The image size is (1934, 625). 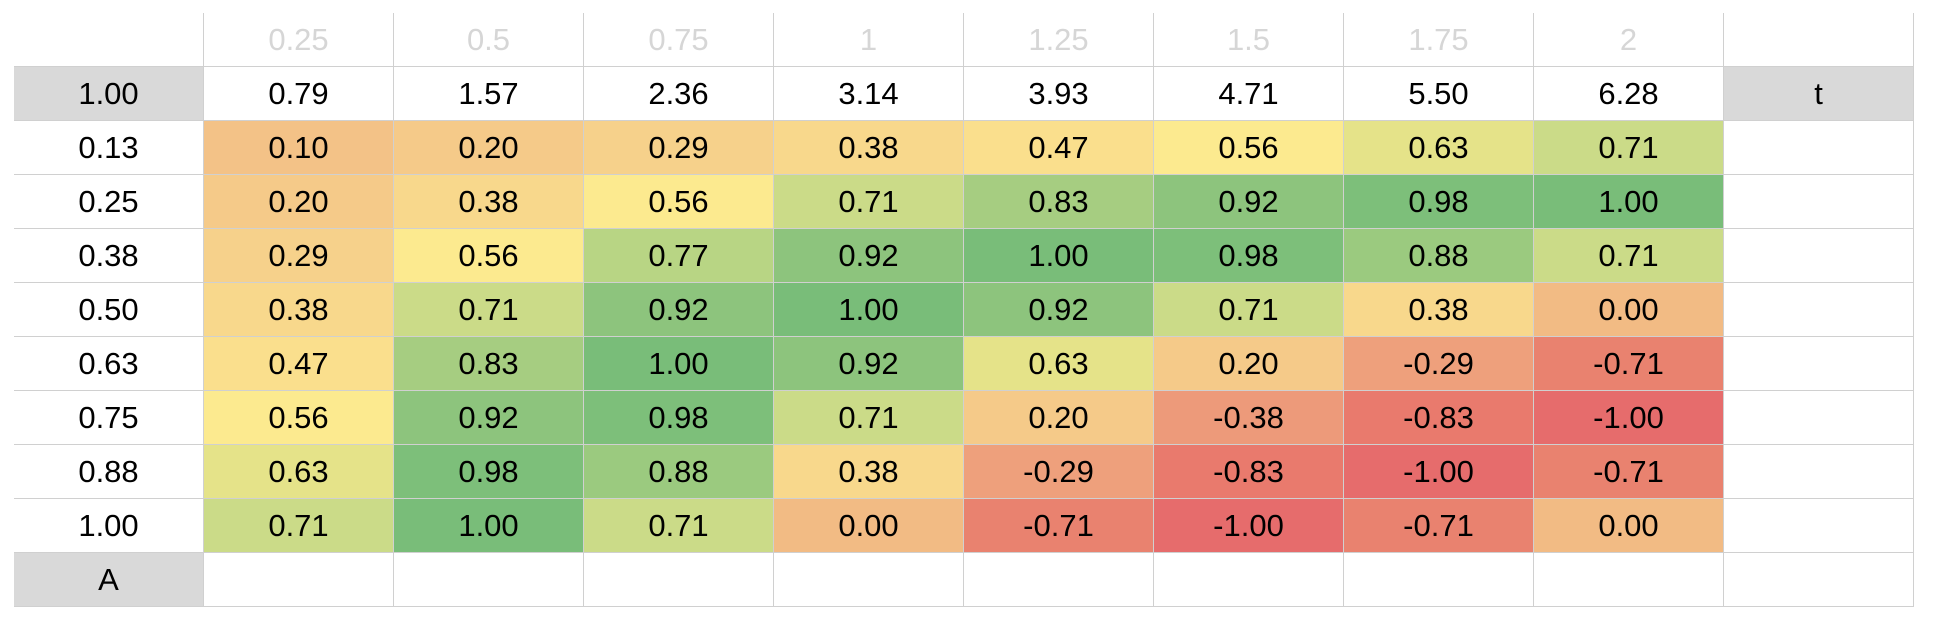 I want to click on heatmap-cell: 0.77, so click(x=679, y=256).